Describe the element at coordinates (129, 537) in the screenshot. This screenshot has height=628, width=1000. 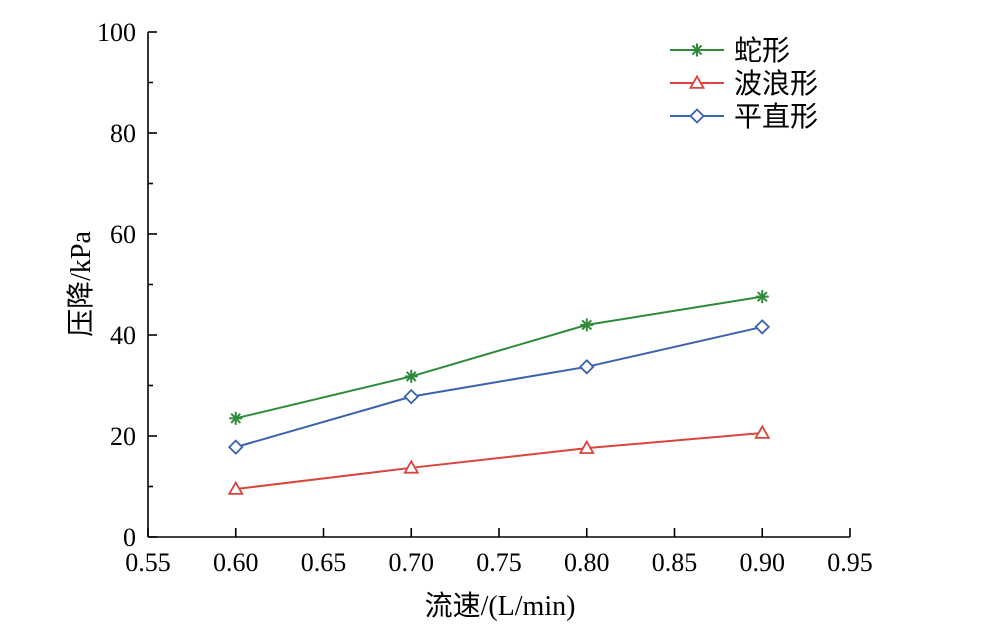
I see `y-tick-label: 0` at that location.